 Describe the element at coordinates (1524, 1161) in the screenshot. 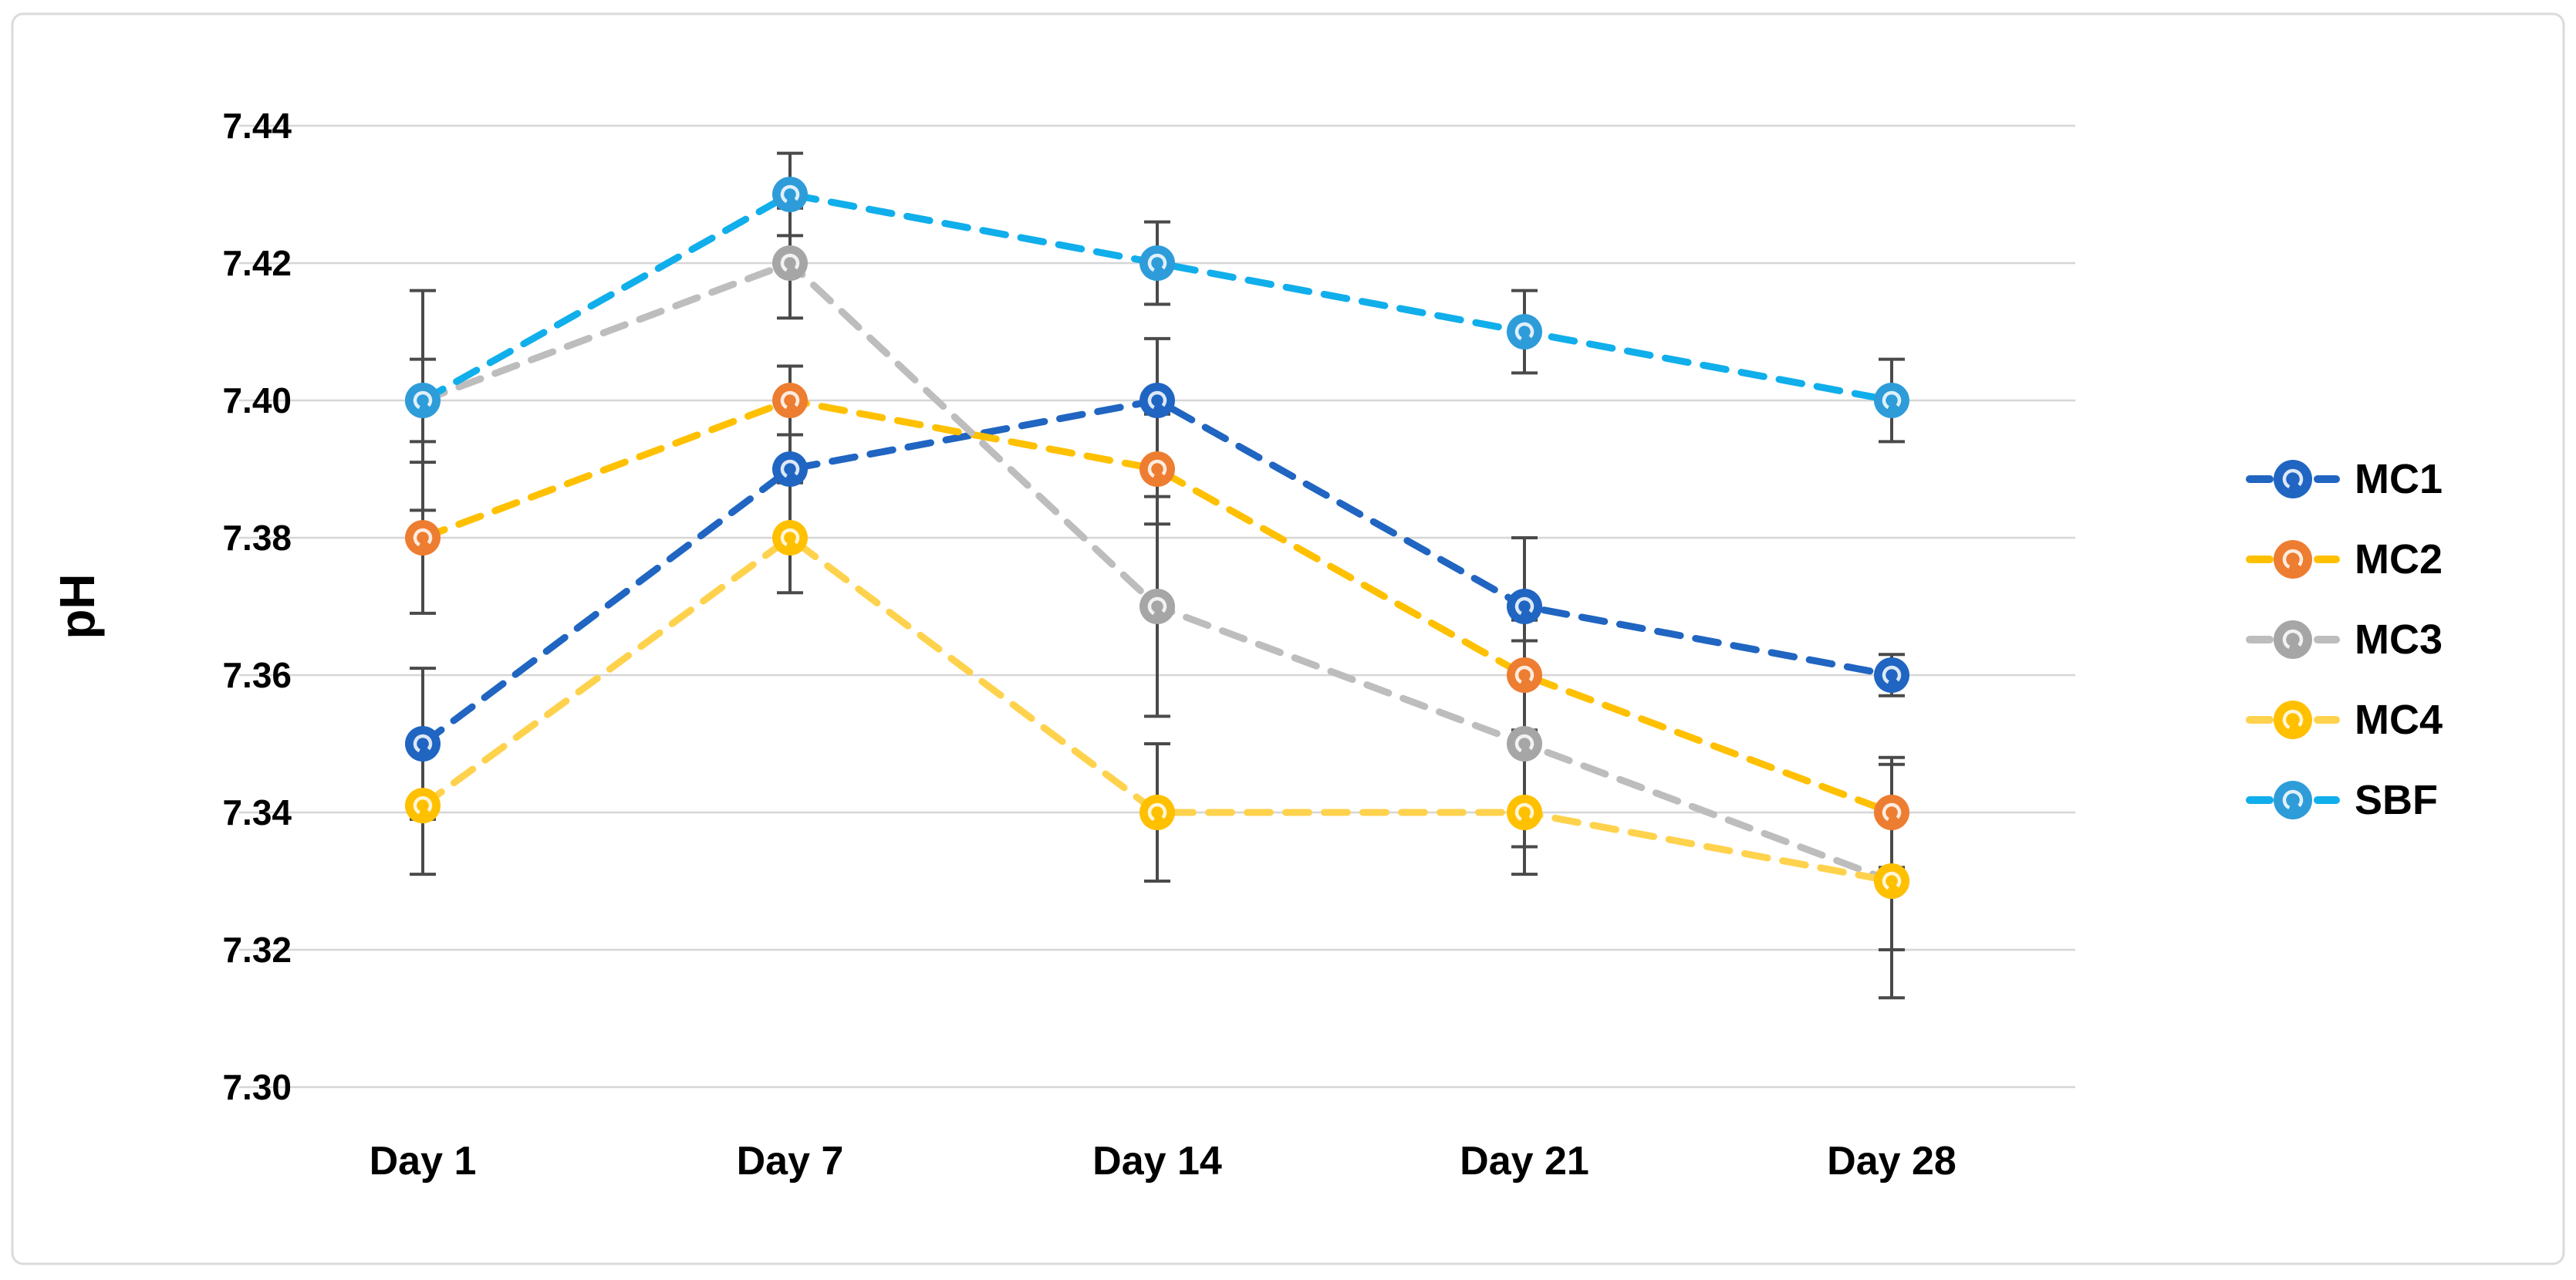

I see `x-axis-tick-label: Day 21` at that location.